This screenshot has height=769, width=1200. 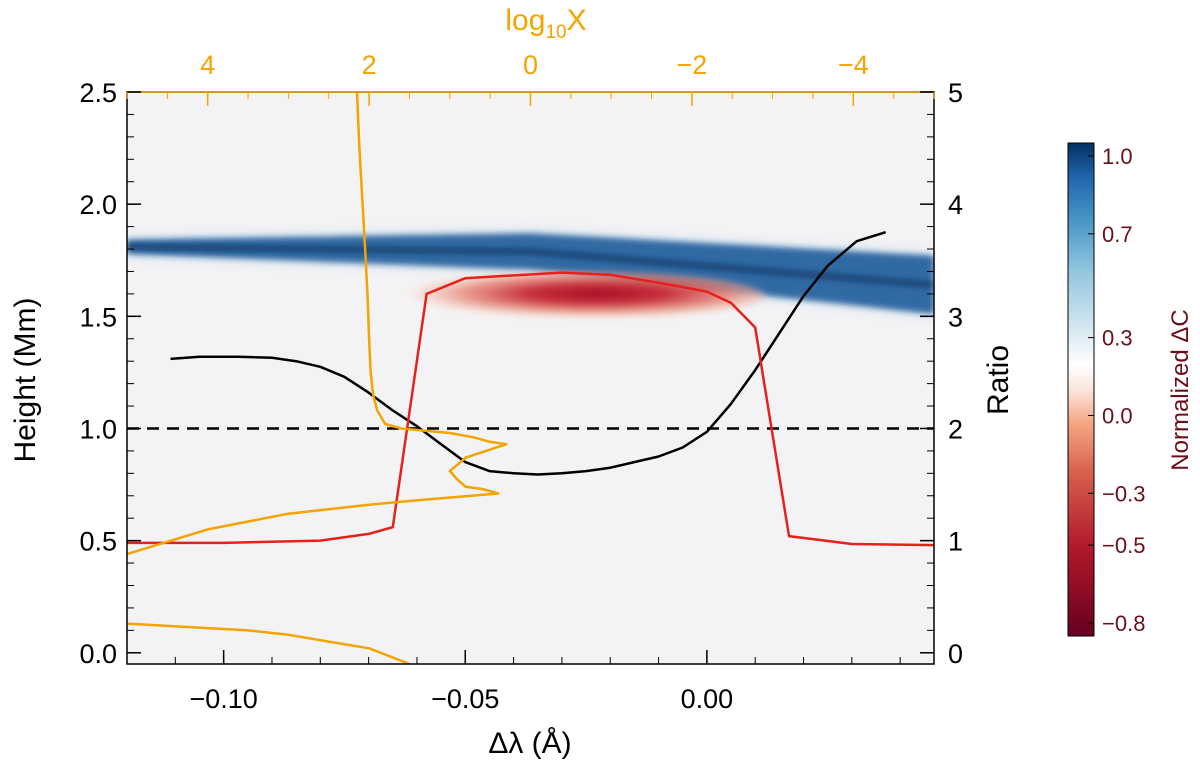 What do you see at coordinates (555, 32) in the screenshot?
I see `top-axis-title-sub: 10` at bounding box center [555, 32].